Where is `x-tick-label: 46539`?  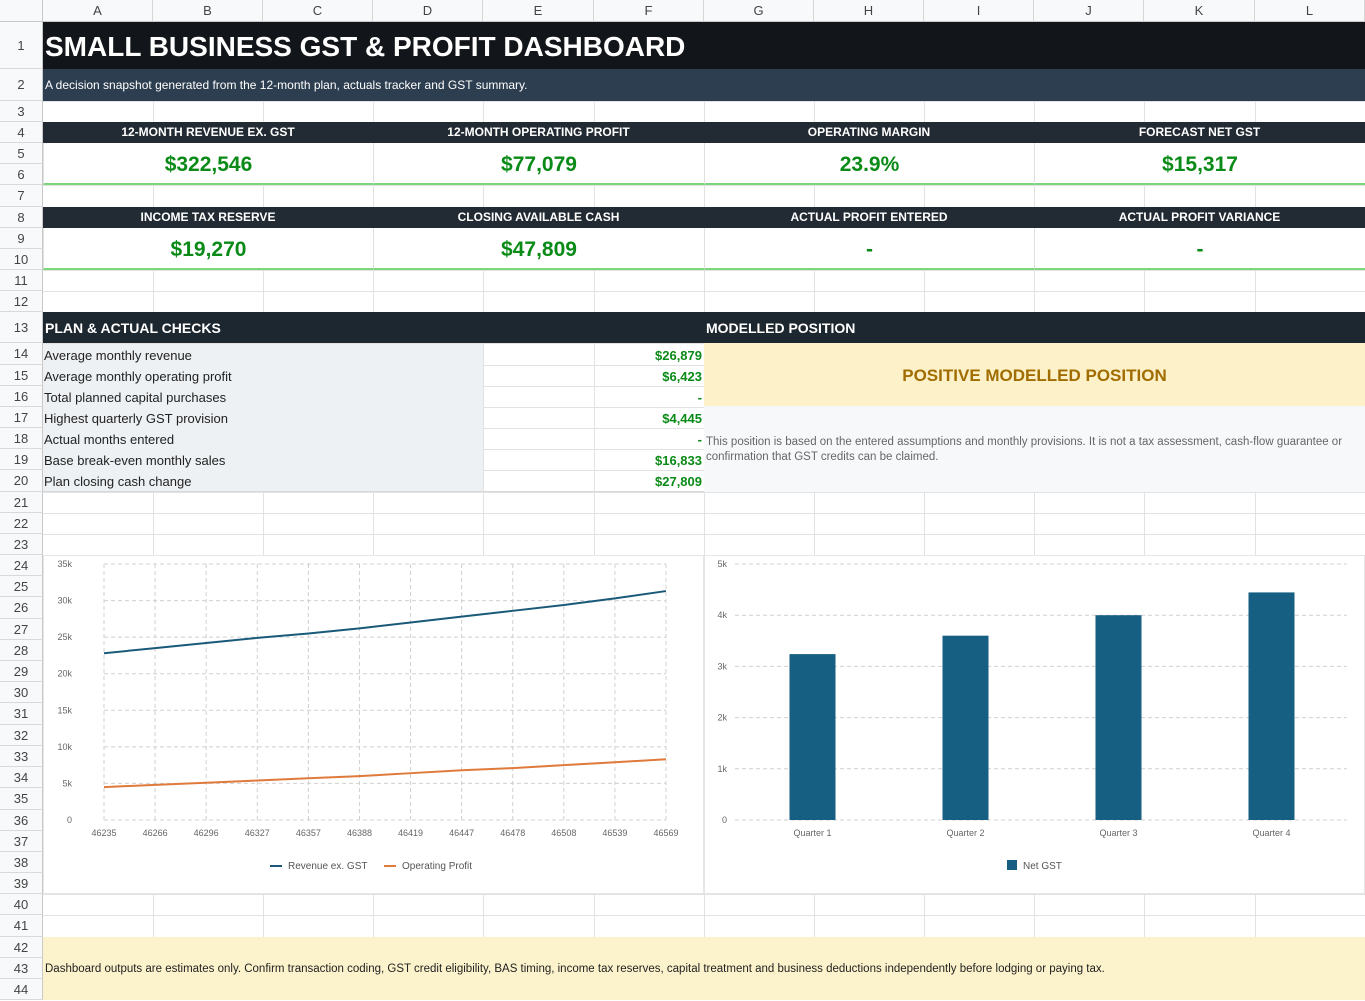 x-tick-label: 46539 is located at coordinates (614, 833).